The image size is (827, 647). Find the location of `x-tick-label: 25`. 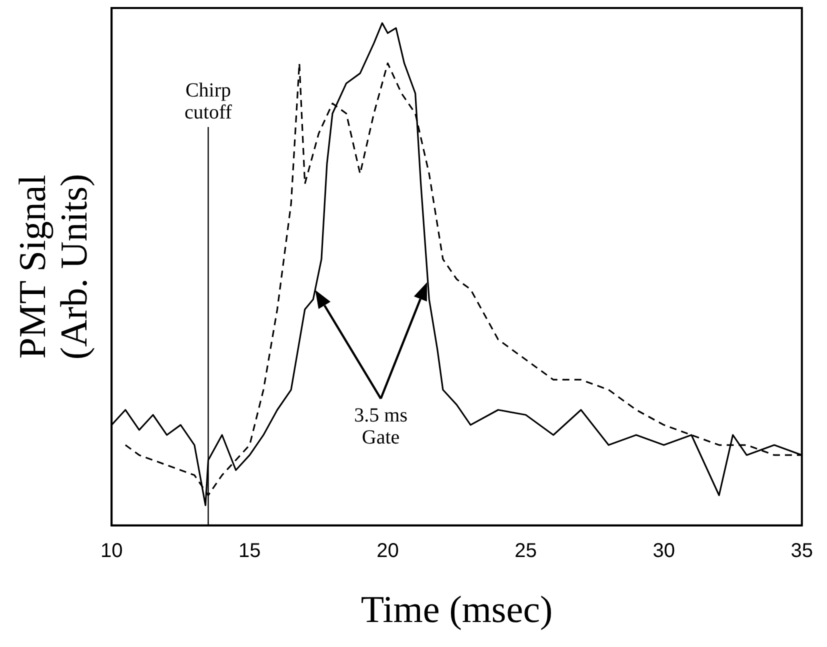

x-tick-label: 25 is located at coordinates (525, 551).